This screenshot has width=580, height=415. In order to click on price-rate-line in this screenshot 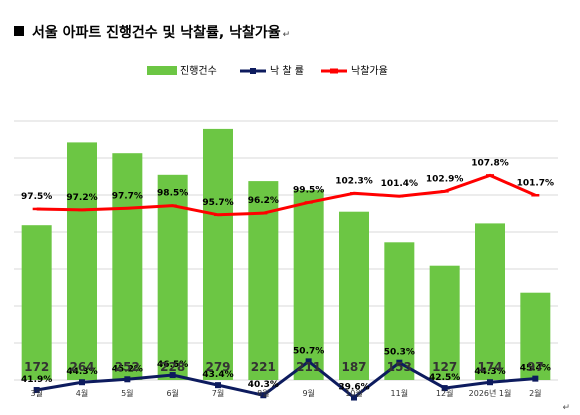, I will do `click(286, 195)`.